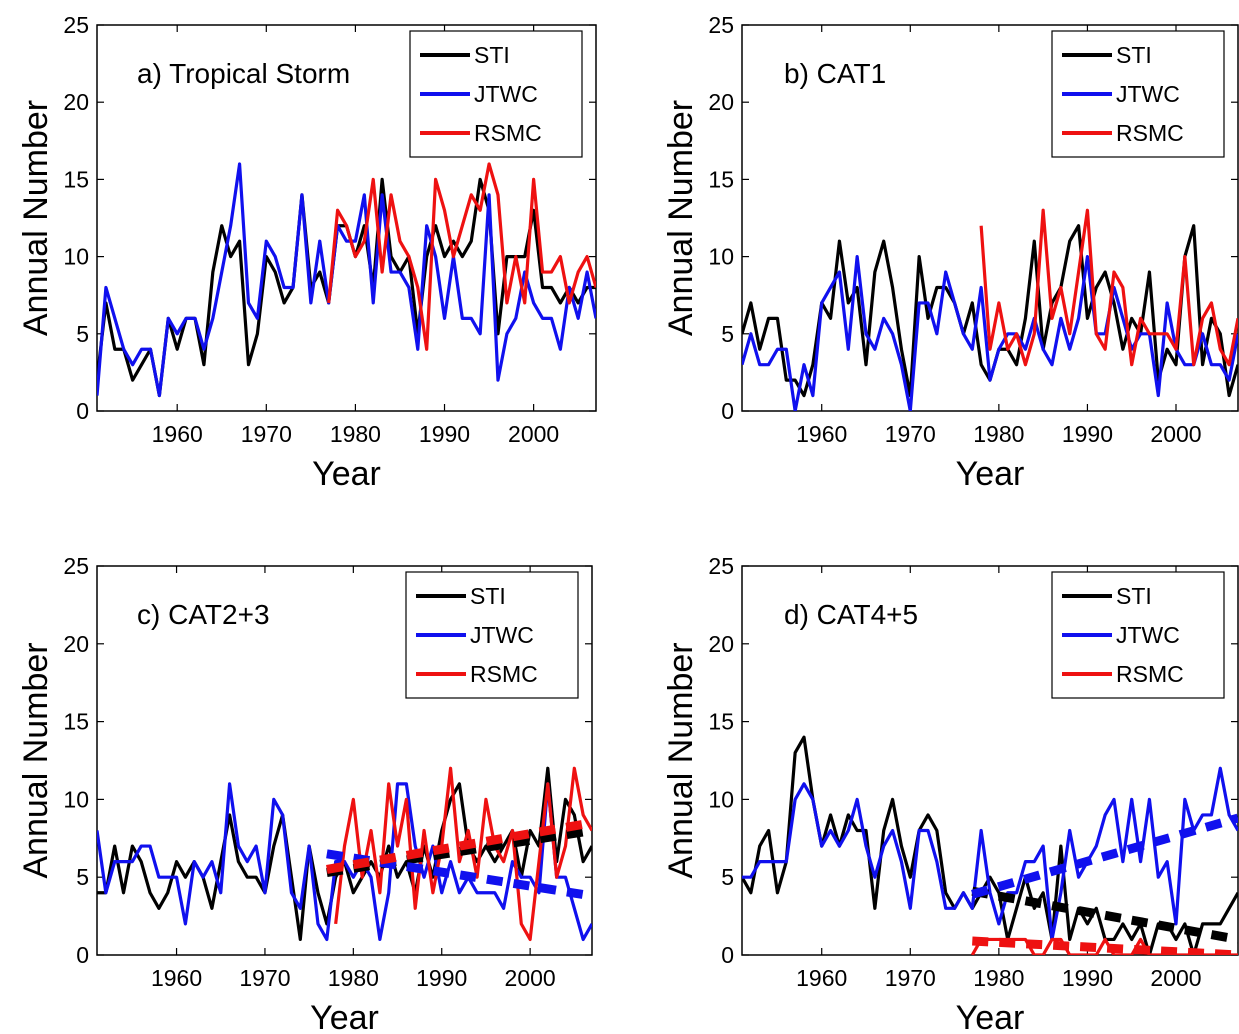 The image size is (1239, 1034). I want to click on series-line-sti, so click(990, 845).